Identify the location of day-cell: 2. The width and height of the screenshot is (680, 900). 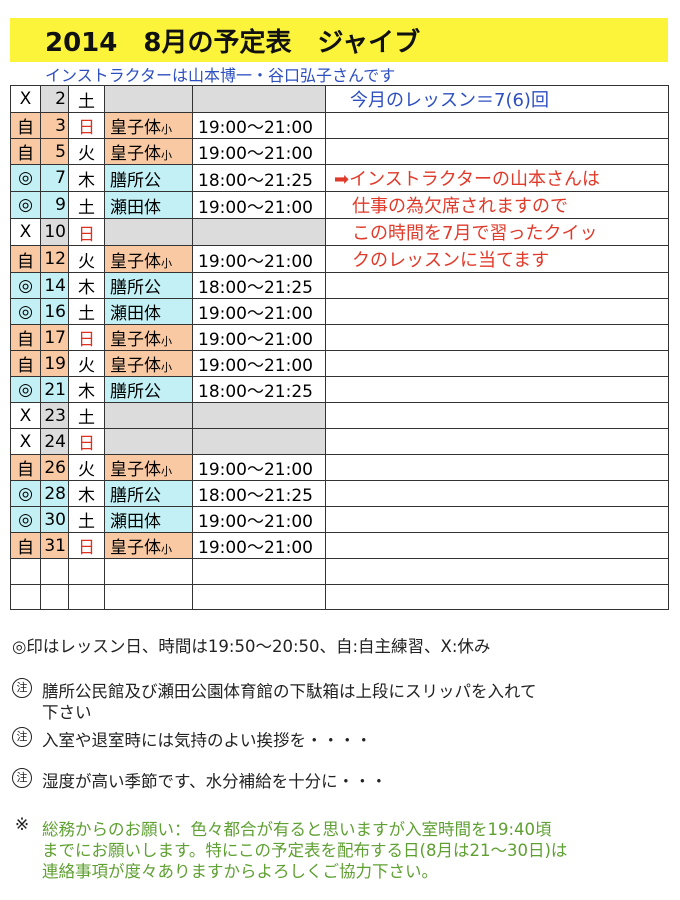
(54, 99).